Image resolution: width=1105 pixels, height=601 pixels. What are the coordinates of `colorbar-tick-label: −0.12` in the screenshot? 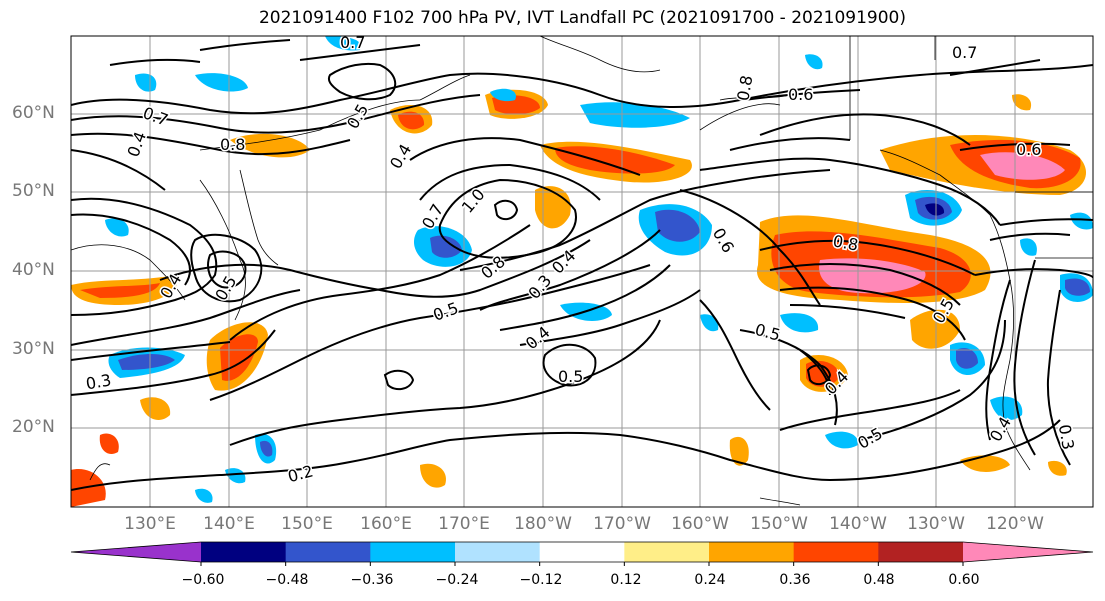 It's located at (541, 580).